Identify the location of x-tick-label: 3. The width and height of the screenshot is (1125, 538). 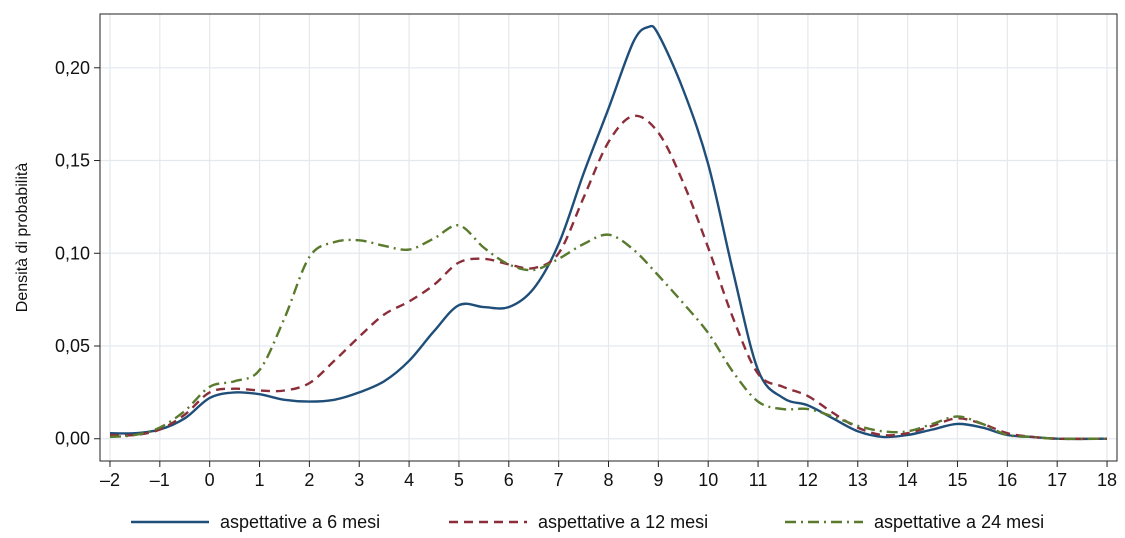
(359, 480).